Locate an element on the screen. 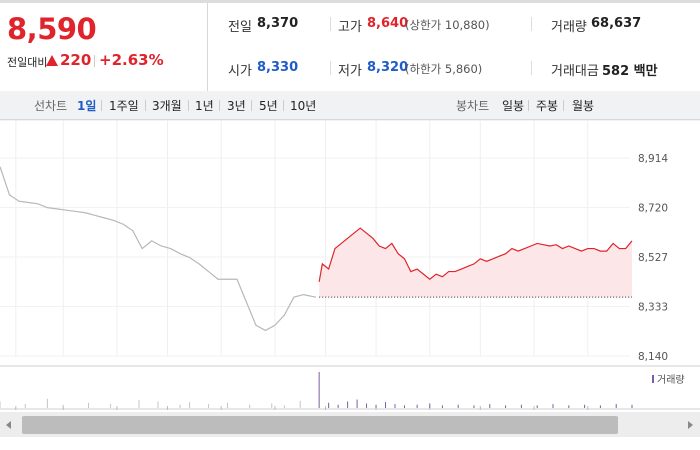  high-value: 8,640 is located at coordinates (388, 23).